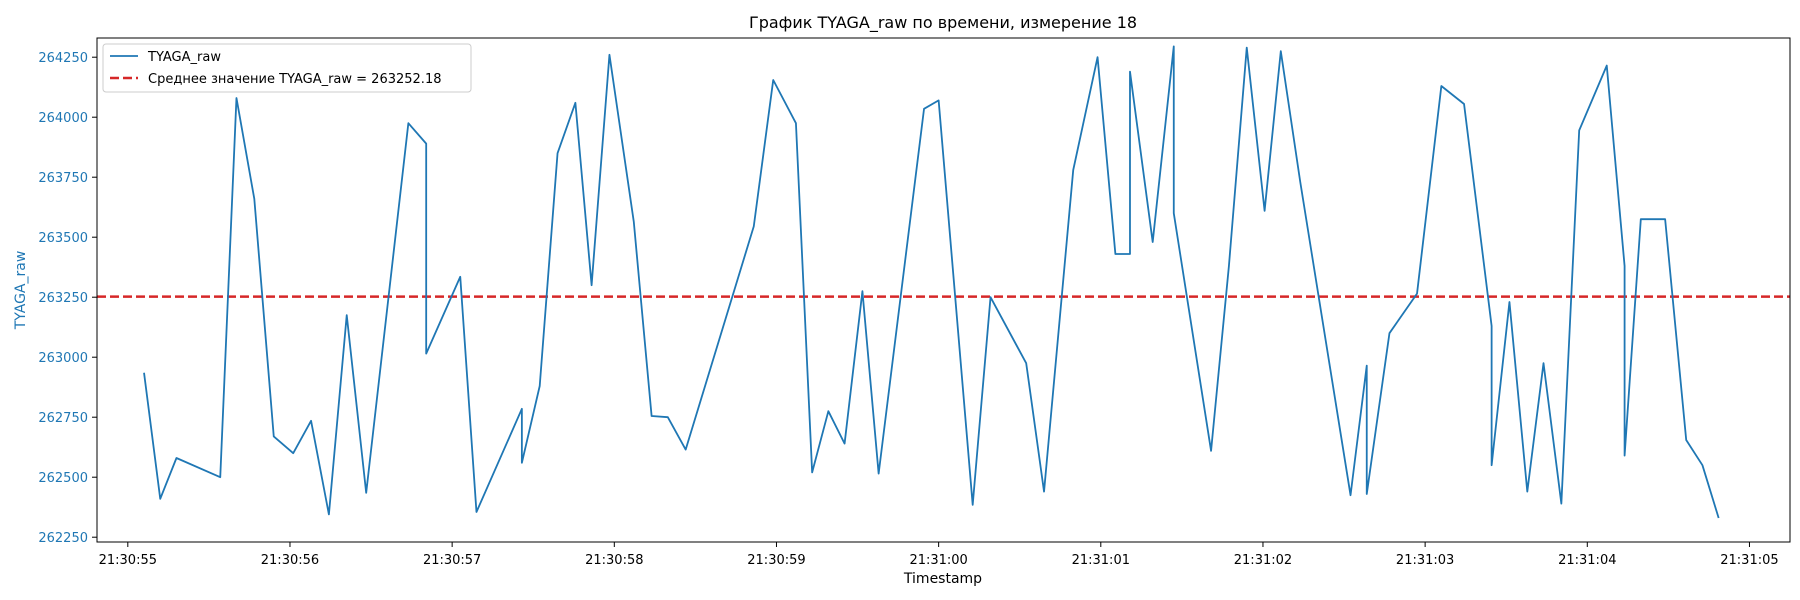  What do you see at coordinates (1749, 560) in the screenshot?
I see `x-tick-label: 21:31:05` at bounding box center [1749, 560].